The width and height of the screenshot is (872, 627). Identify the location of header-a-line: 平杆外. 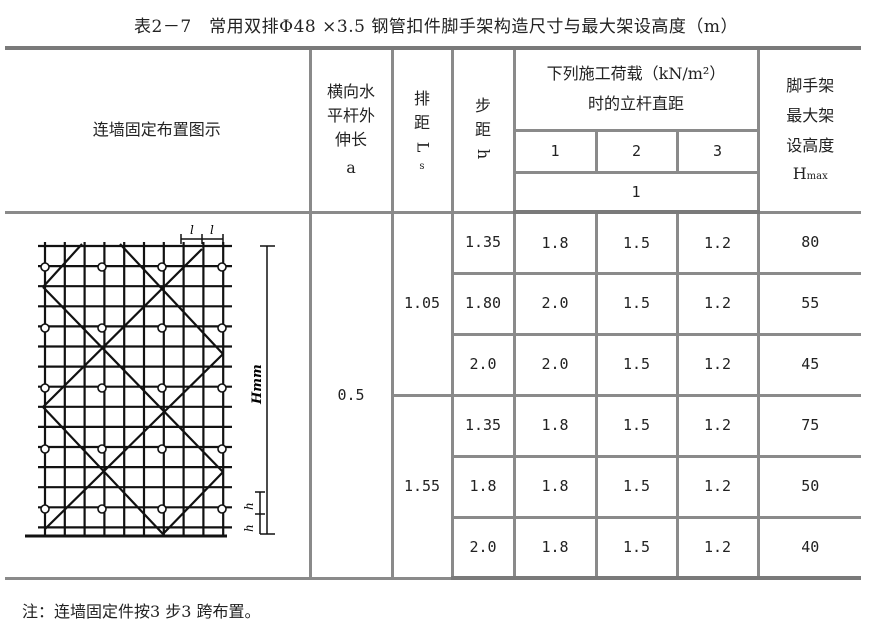
(350, 116).